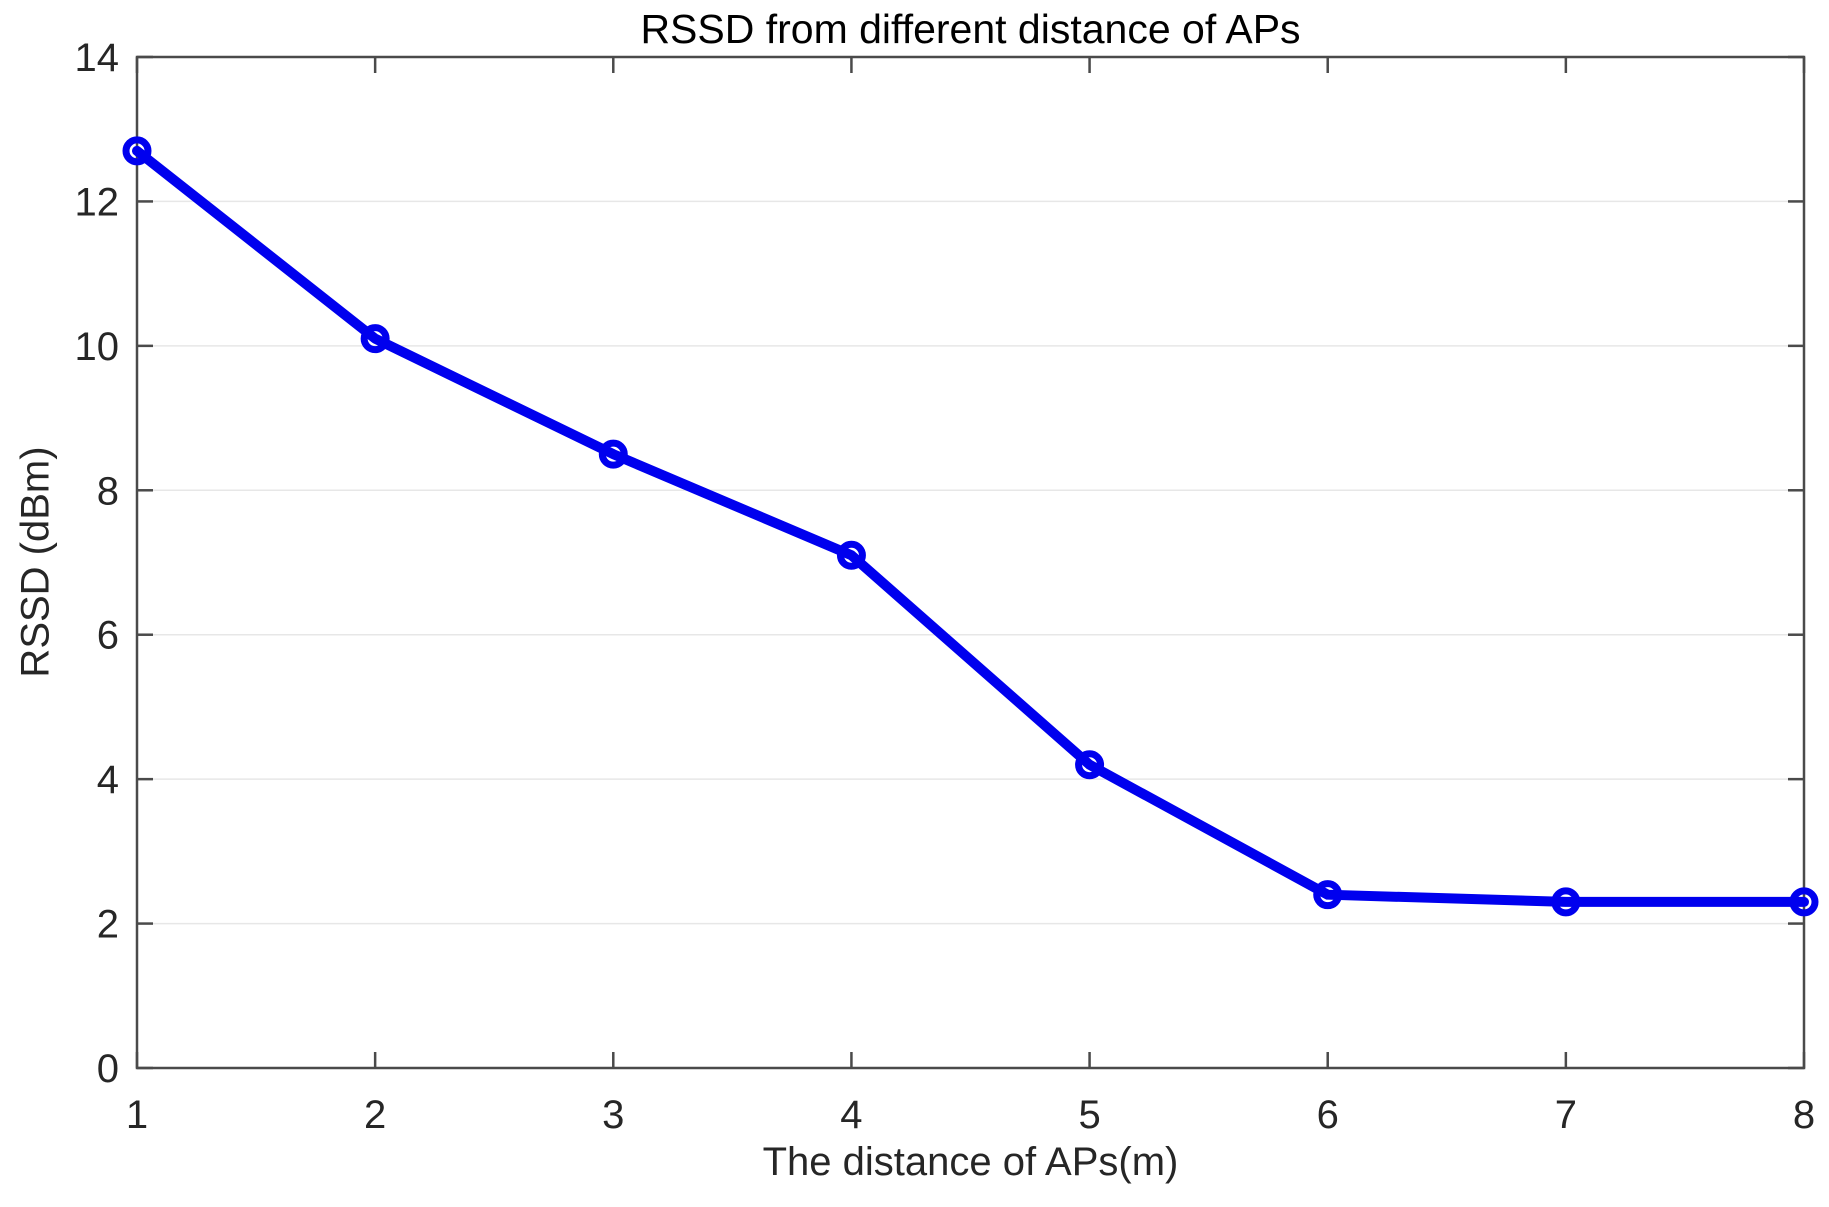 The width and height of the screenshot is (1829, 1207). Describe the element at coordinates (97, 347) in the screenshot. I see `y-tick-label: 10` at that location.